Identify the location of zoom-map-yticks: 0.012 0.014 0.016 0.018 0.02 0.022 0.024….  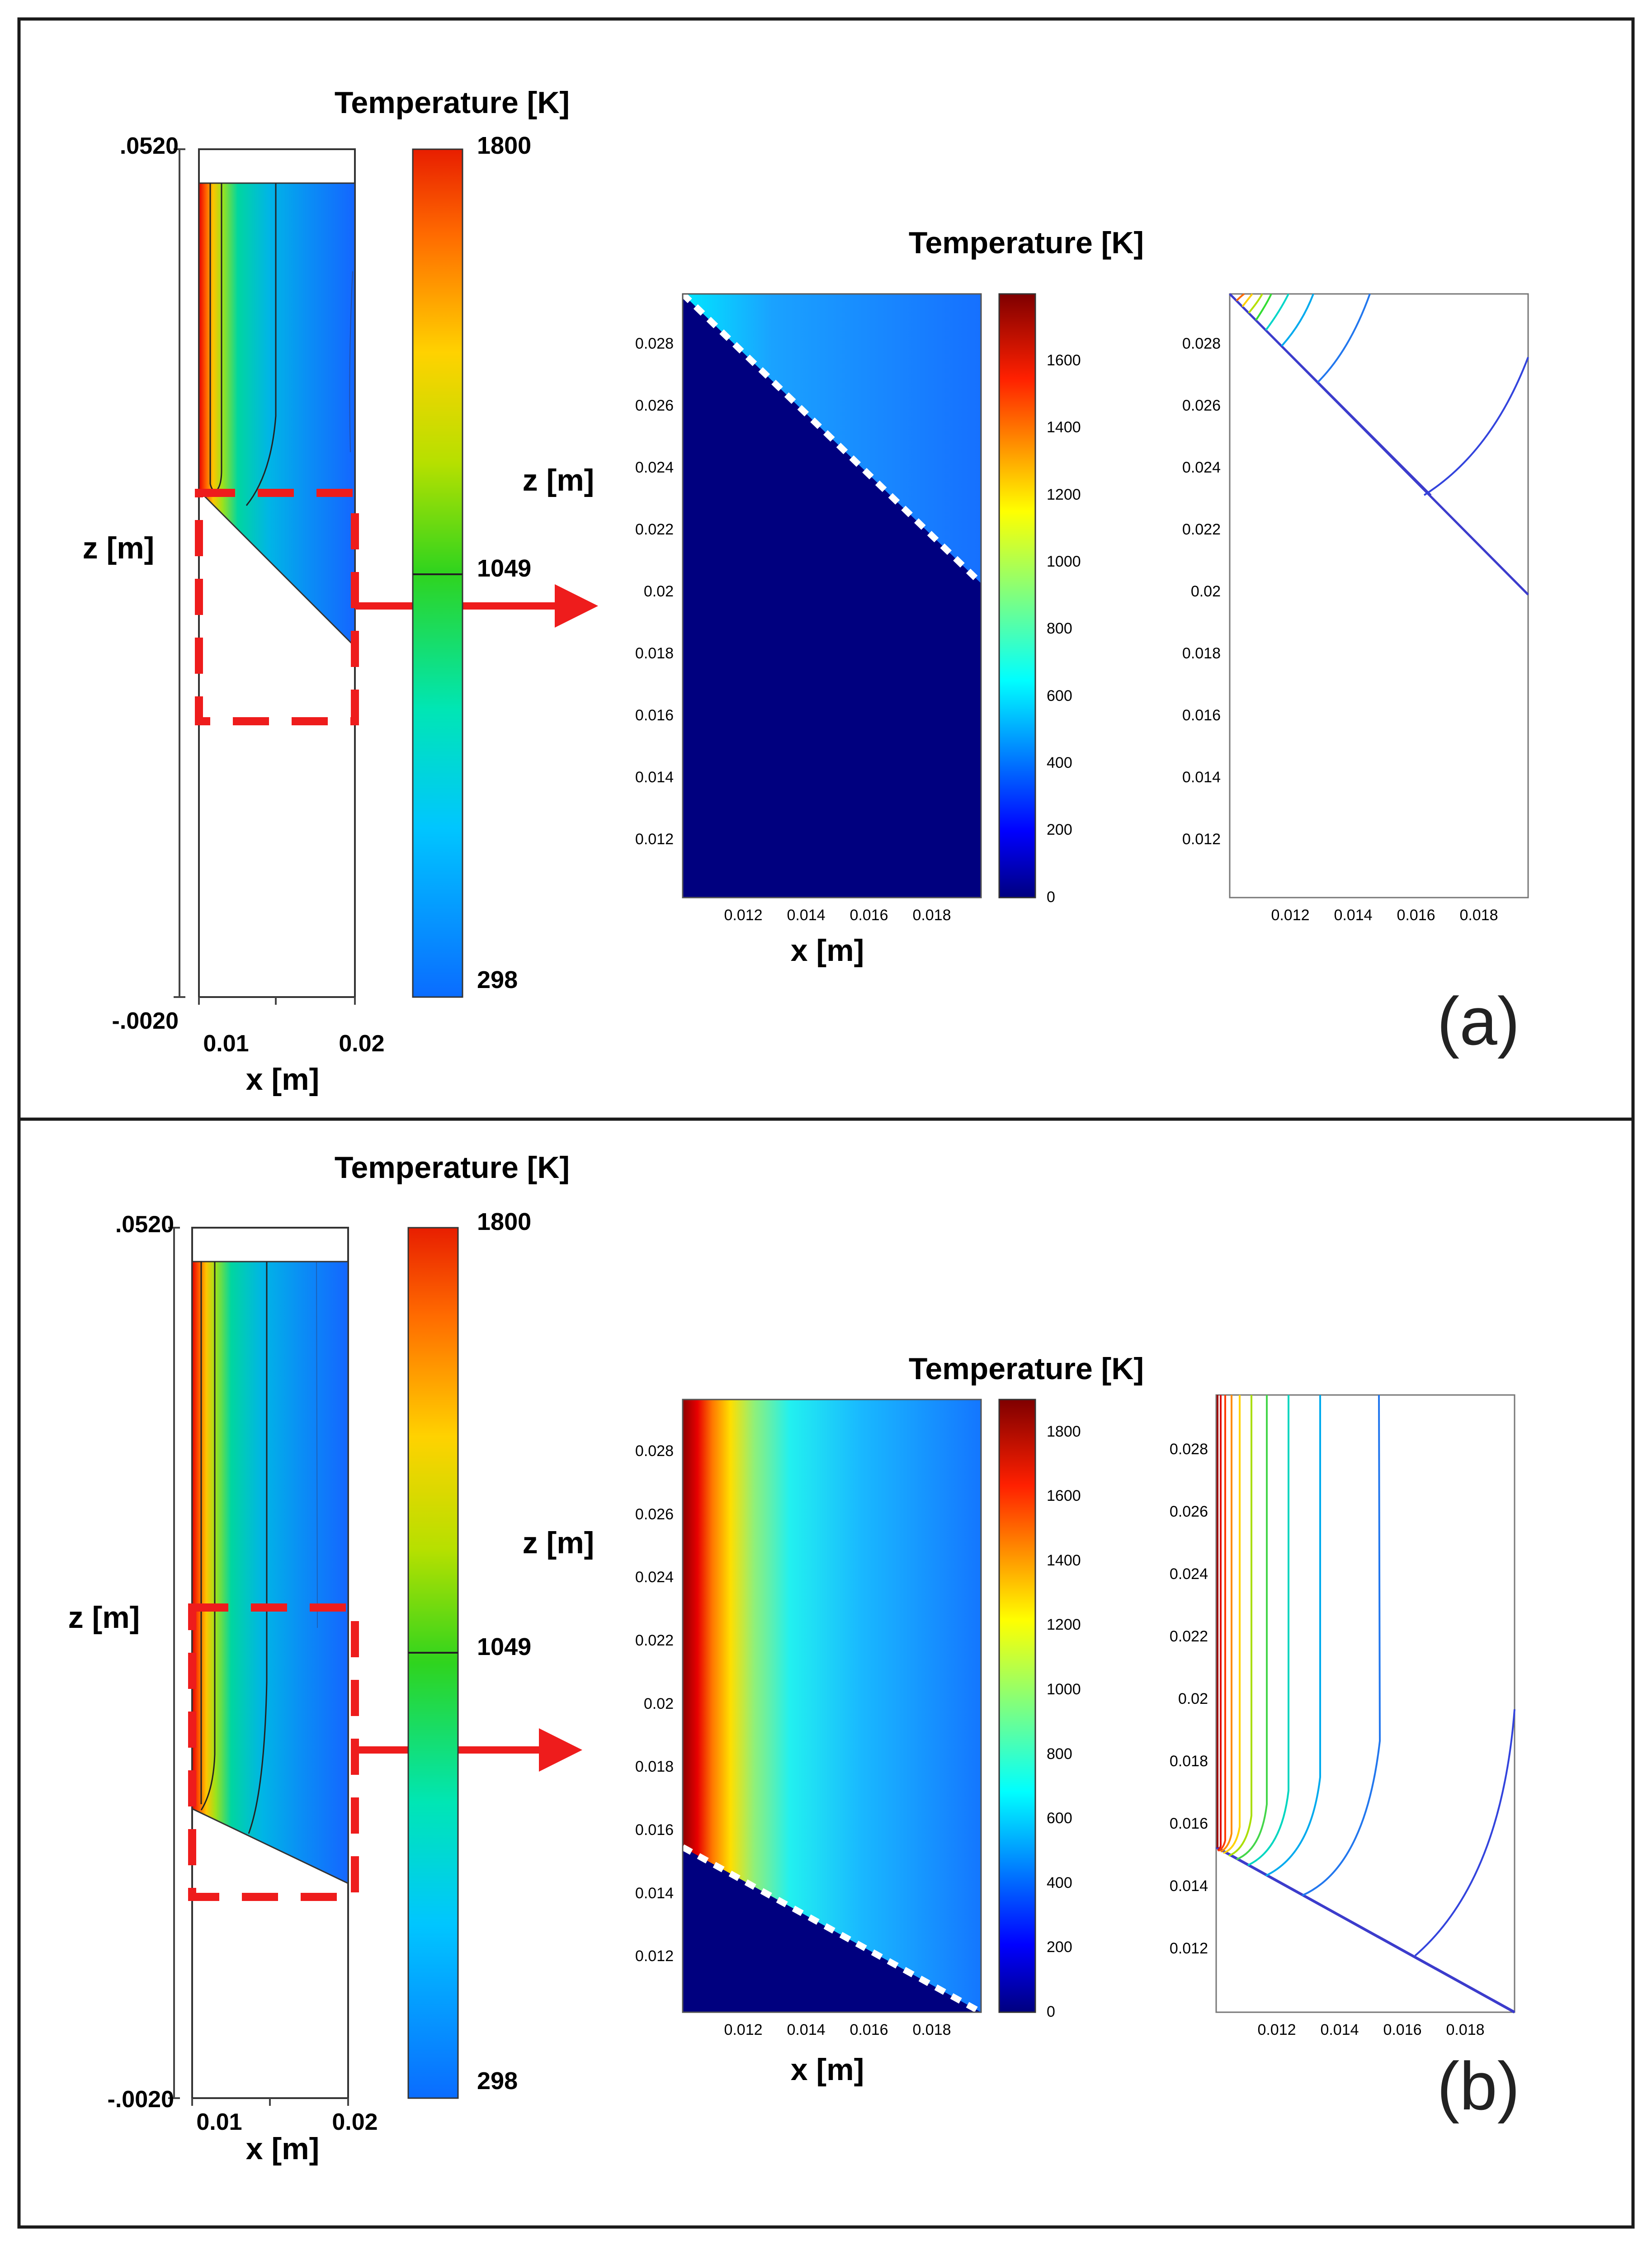
(654, 1703).